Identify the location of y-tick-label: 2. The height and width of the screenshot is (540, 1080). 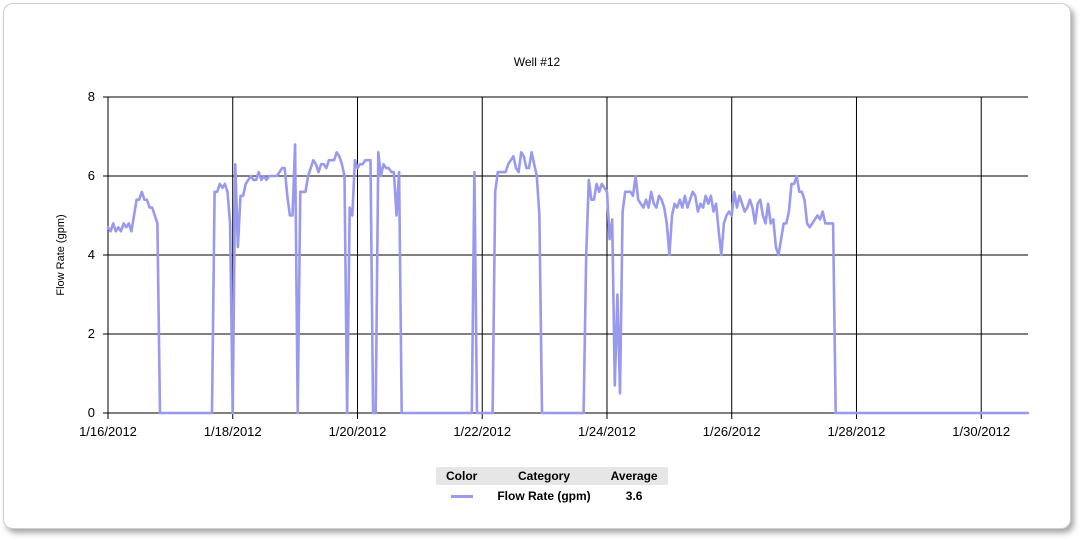
(91, 333).